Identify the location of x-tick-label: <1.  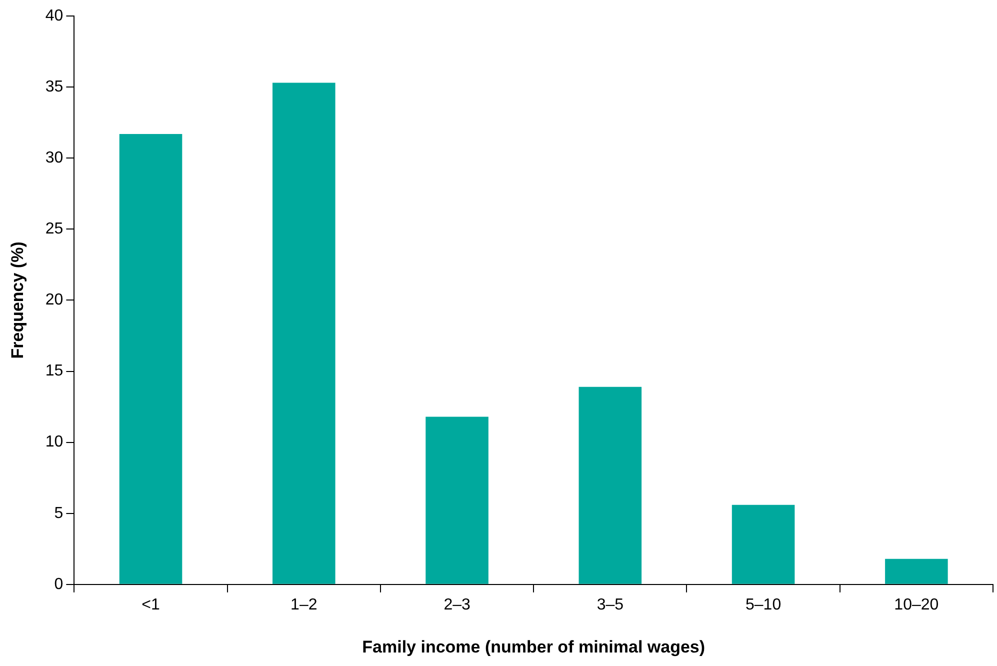
(151, 605).